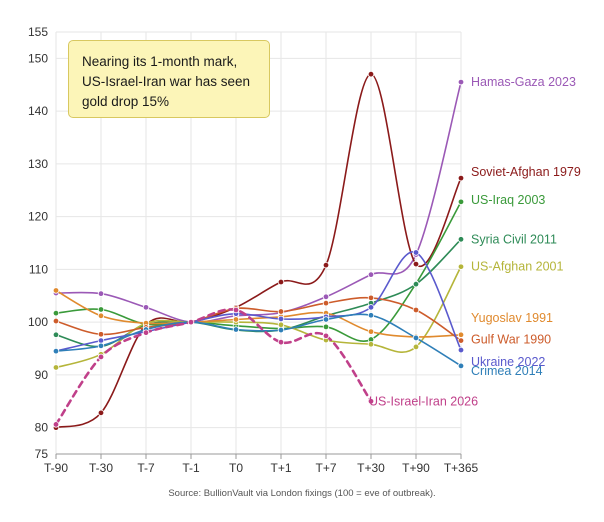 The image size is (604, 522). Describe the element at coordinates (236, 468) in the screenshot. I see `x-tick-label: T0` at that location.